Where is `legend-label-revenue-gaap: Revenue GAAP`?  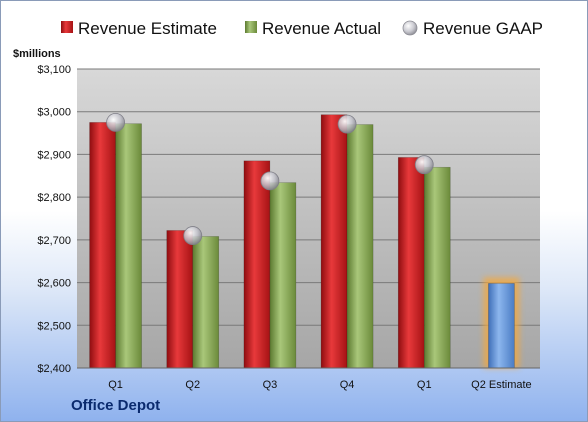 legend-label-revenue-gaap: Revenue GAAP is located at coordinates (483, 28).